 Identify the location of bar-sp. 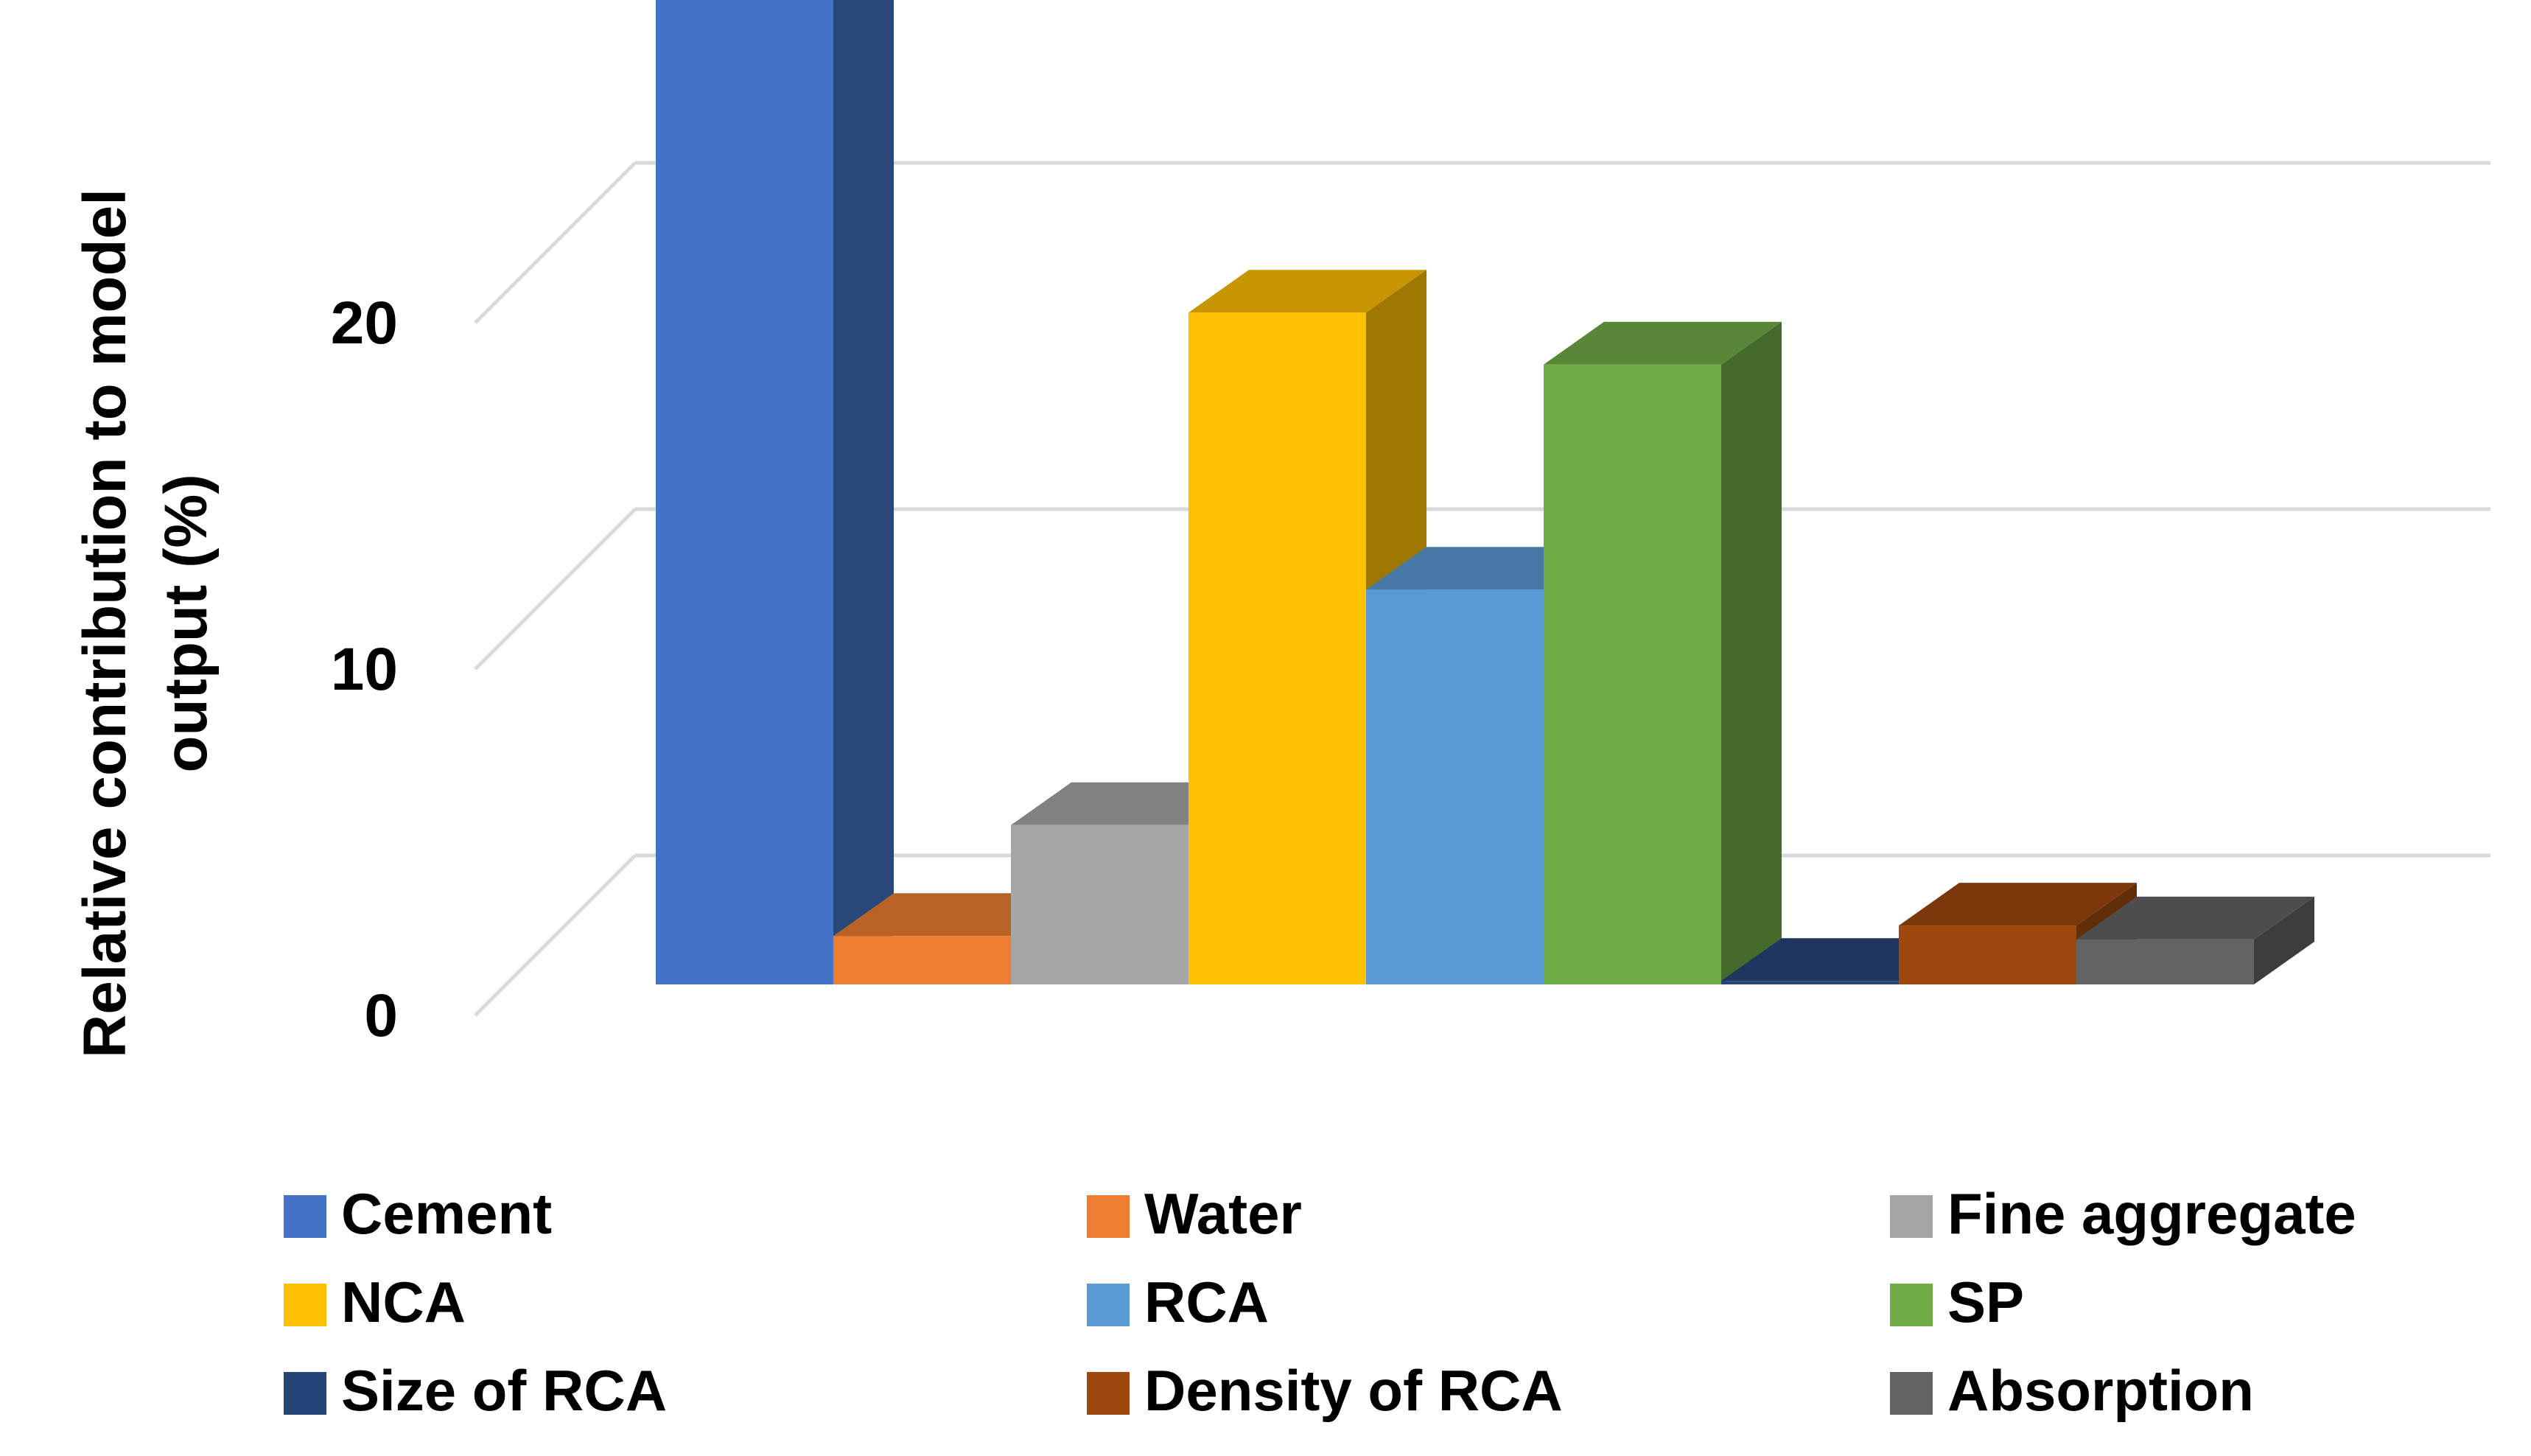
(1663, 652).